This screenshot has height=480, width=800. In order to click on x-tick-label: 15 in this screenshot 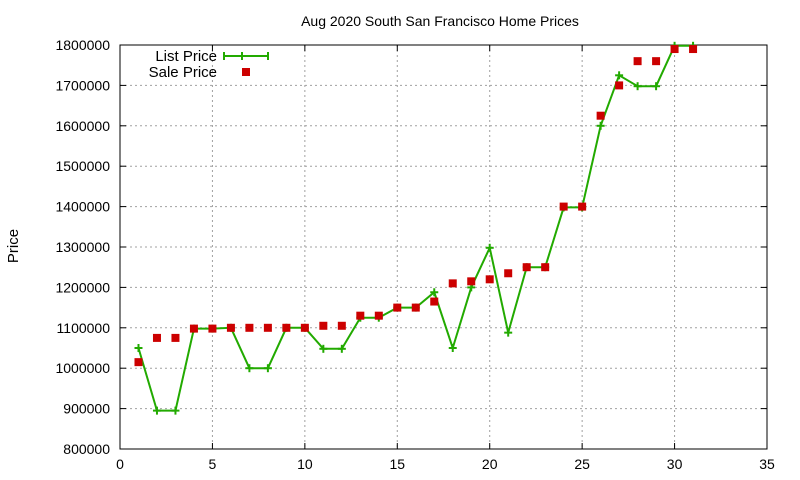, I will do `click(397, 464)`.